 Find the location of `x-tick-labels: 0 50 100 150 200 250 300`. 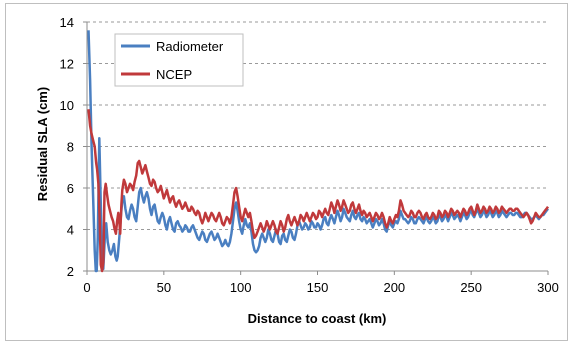

x-tick-labels: 0 50 100 150 200 250 300 is located at coordinates (321, 283).